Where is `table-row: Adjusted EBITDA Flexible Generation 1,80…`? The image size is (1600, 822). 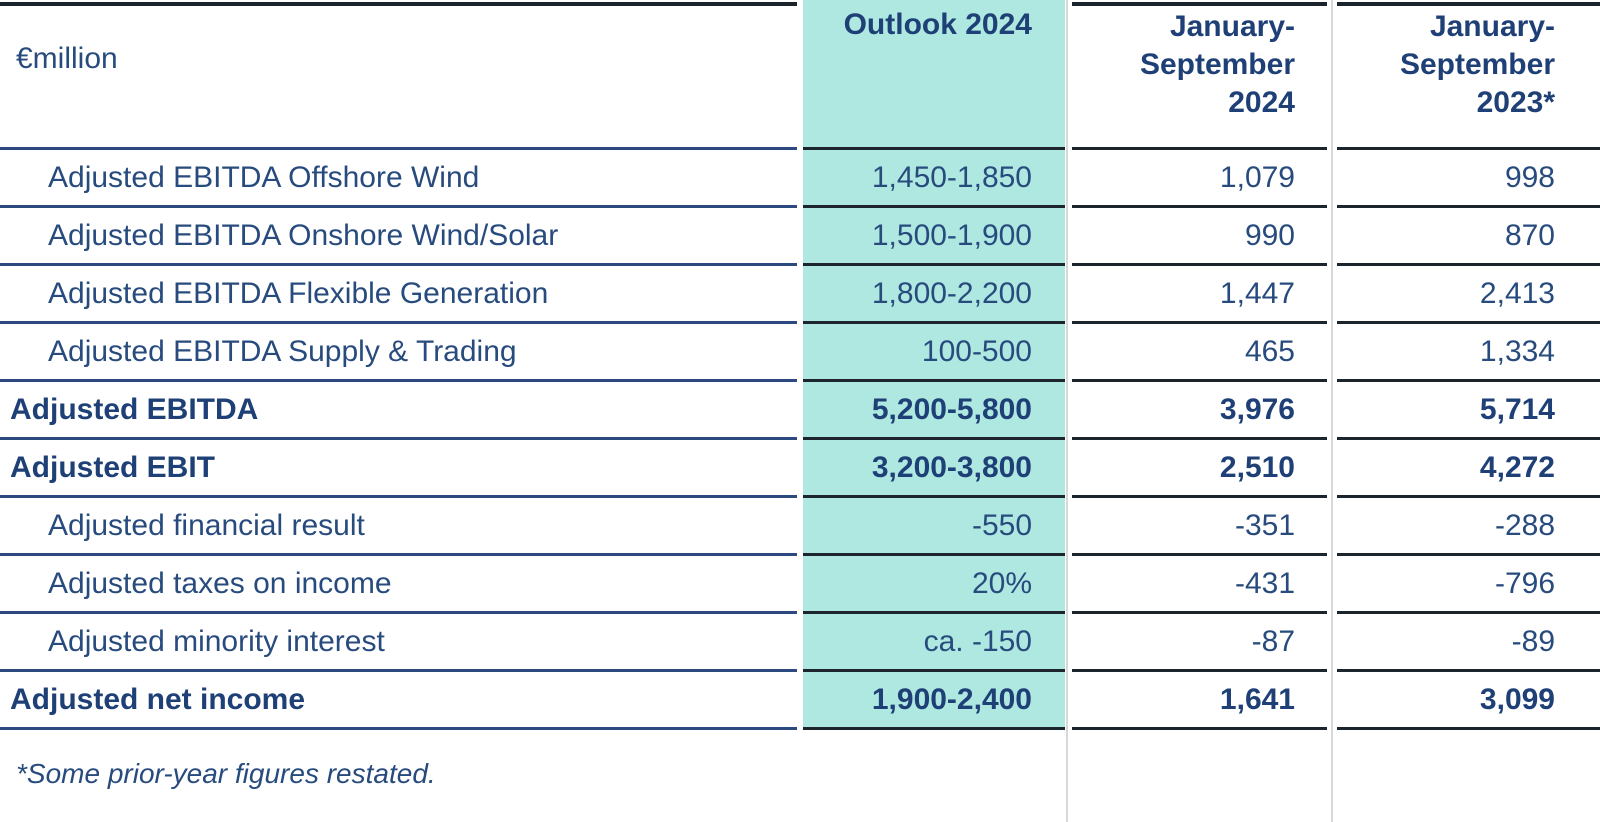
table-row: Adjusted EBITDA Flexible Generation 1,80… is located at coordinates (800, 295).